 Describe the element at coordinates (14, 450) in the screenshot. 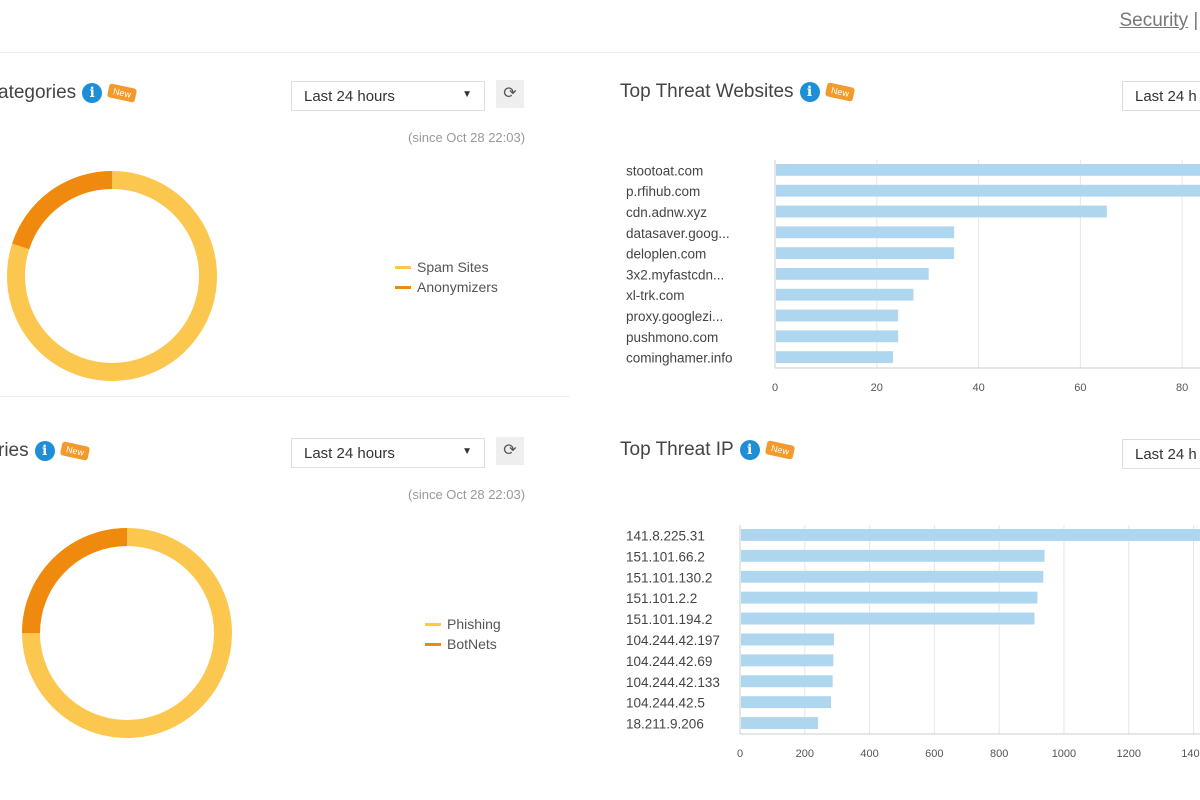

I see `panel-title-text: ries` at that location.